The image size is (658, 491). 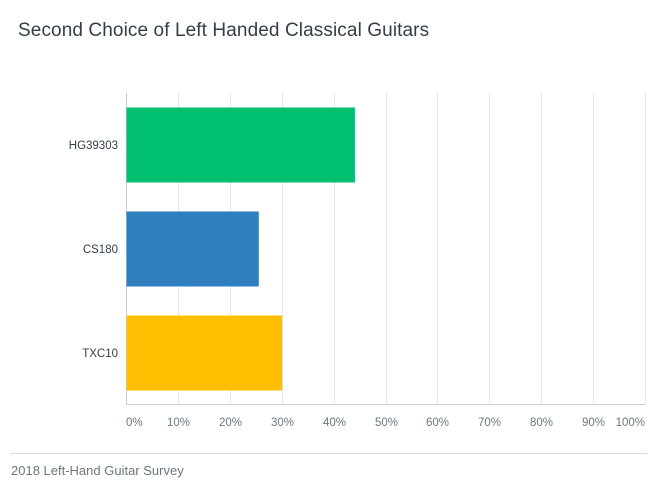 What do you see at coordinates (100, 354) in the screenshot?
I see `category-label: TXC10` at bounding box center [100, 354].